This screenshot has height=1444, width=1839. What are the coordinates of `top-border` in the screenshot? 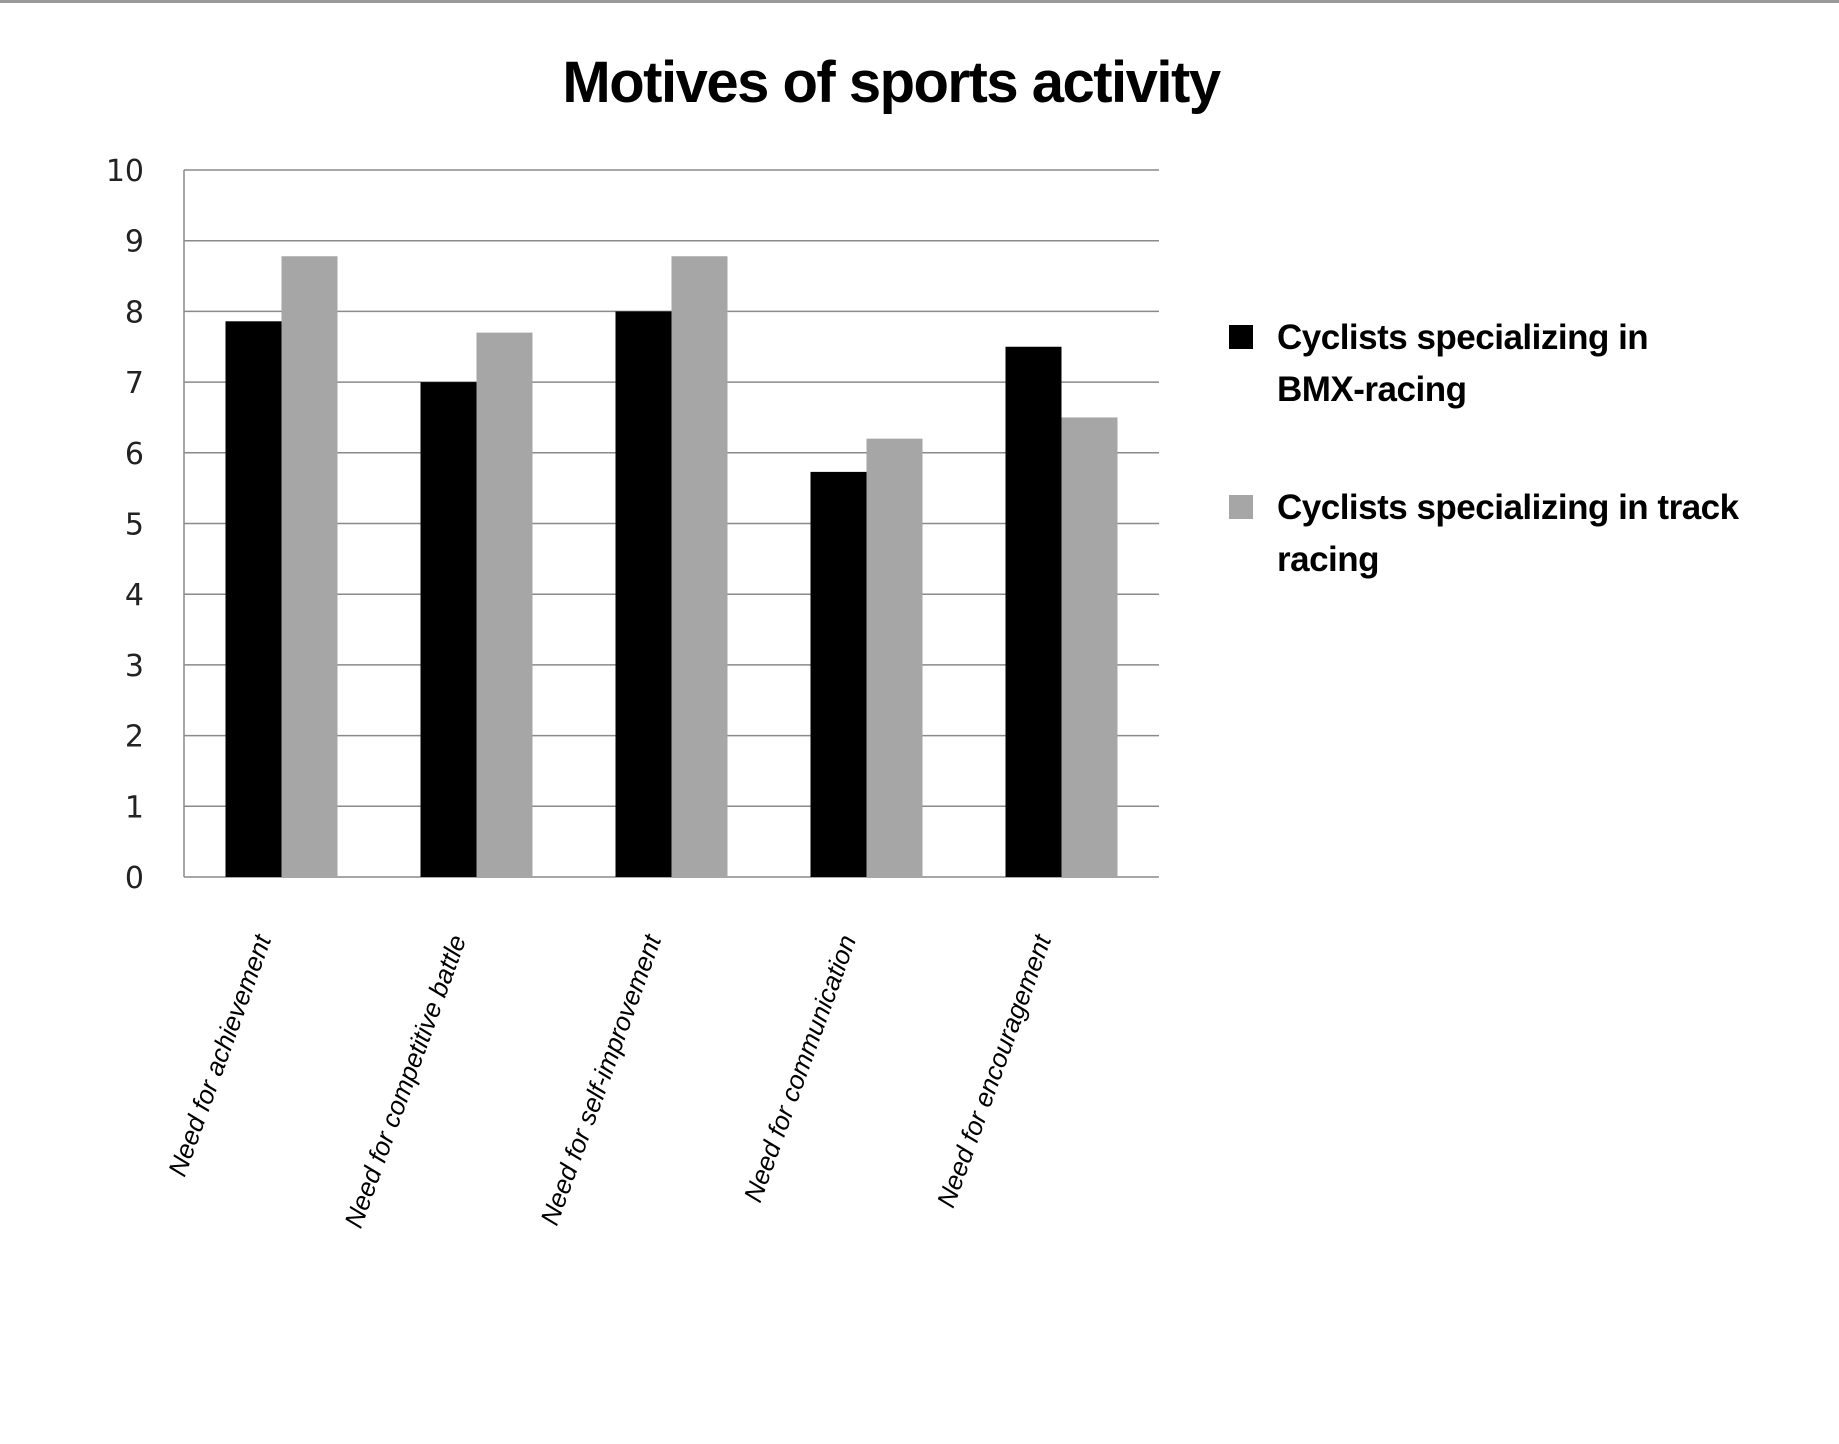 It's located at (919, 1).